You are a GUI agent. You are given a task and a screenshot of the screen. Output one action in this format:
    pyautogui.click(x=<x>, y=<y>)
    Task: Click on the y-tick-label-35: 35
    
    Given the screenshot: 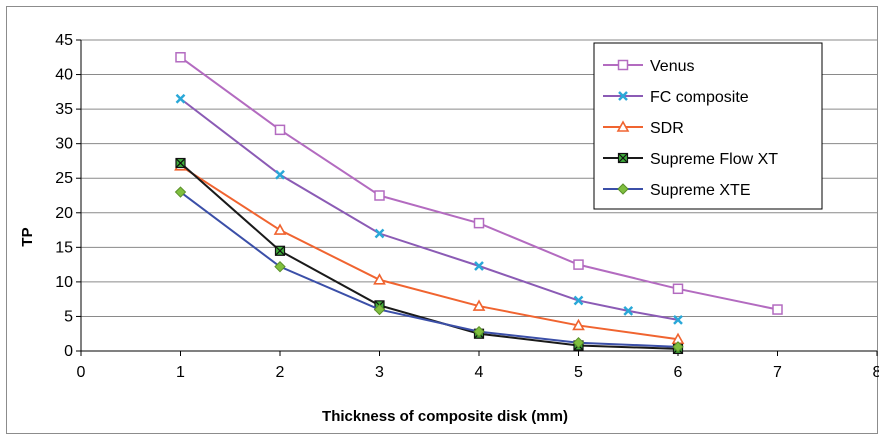 What is the action you would take?
    pyautogui.click(x=64, y=109)
    